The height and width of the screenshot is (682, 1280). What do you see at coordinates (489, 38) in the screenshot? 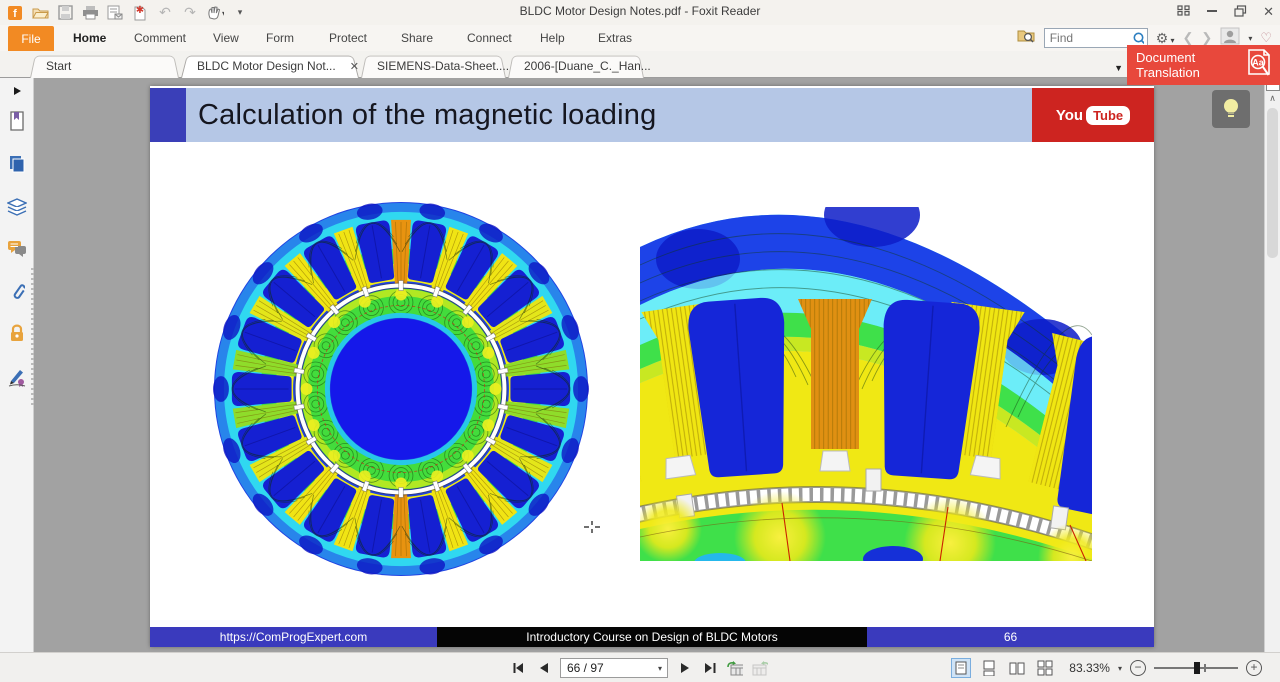
I see `tab-connect: Connect` at bounding box center [489, 38].